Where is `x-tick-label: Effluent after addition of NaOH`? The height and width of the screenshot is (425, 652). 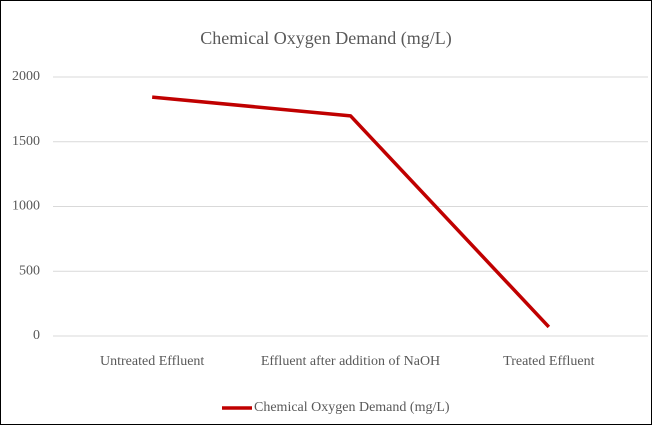 x-tick-label: Effluent after addition of NaOH is located at coordinates (350, 361).